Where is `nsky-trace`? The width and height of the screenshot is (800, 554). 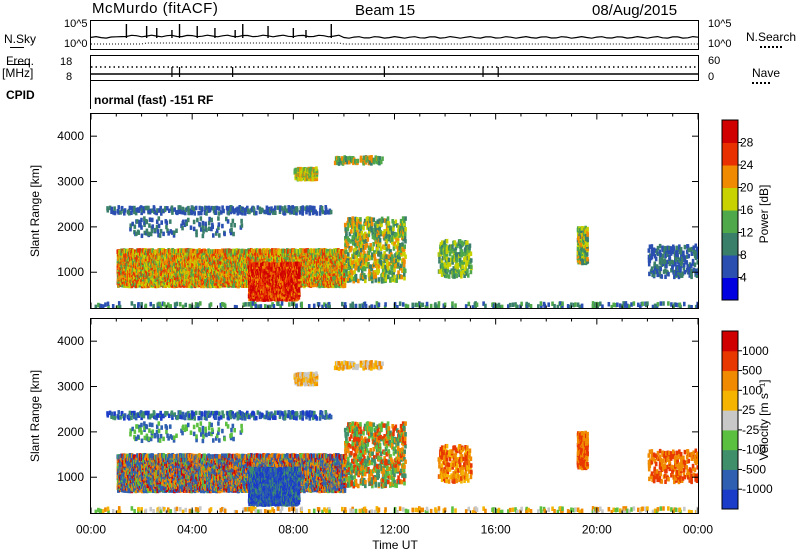 nsky-trace is located at coordinates (394, 34).